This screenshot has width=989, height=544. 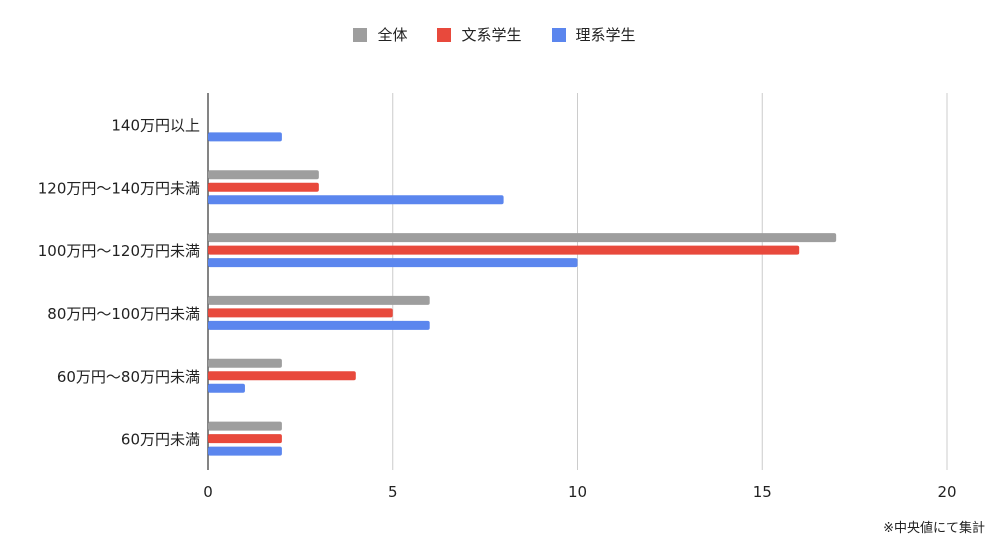 What do you see at coordinates (119, 251) in the screenshot?
I see `y-category-label: 100万円〜120万円未満` at bounding box center [119, 251].